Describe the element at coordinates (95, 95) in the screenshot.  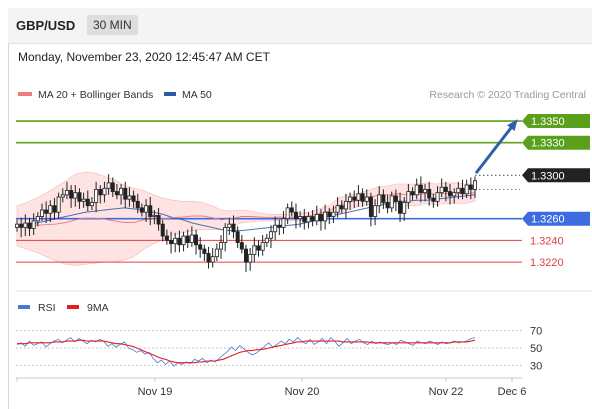
I see `ma20-legend-label: MA 20 + Bollinger Bands` at that location.